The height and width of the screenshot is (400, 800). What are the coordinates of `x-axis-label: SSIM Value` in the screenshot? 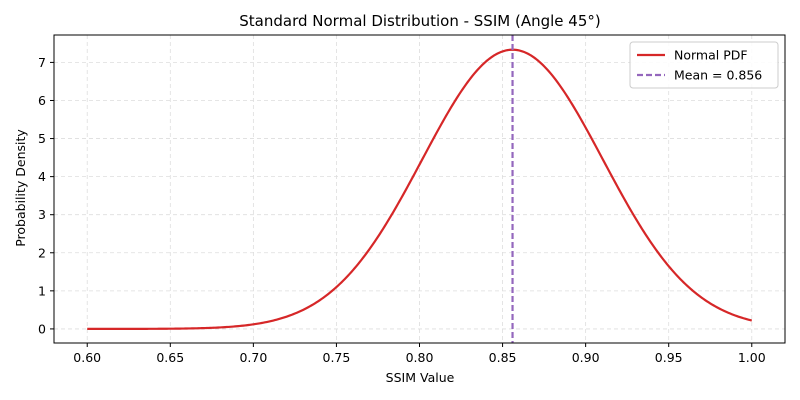 It's located at (420, 377).